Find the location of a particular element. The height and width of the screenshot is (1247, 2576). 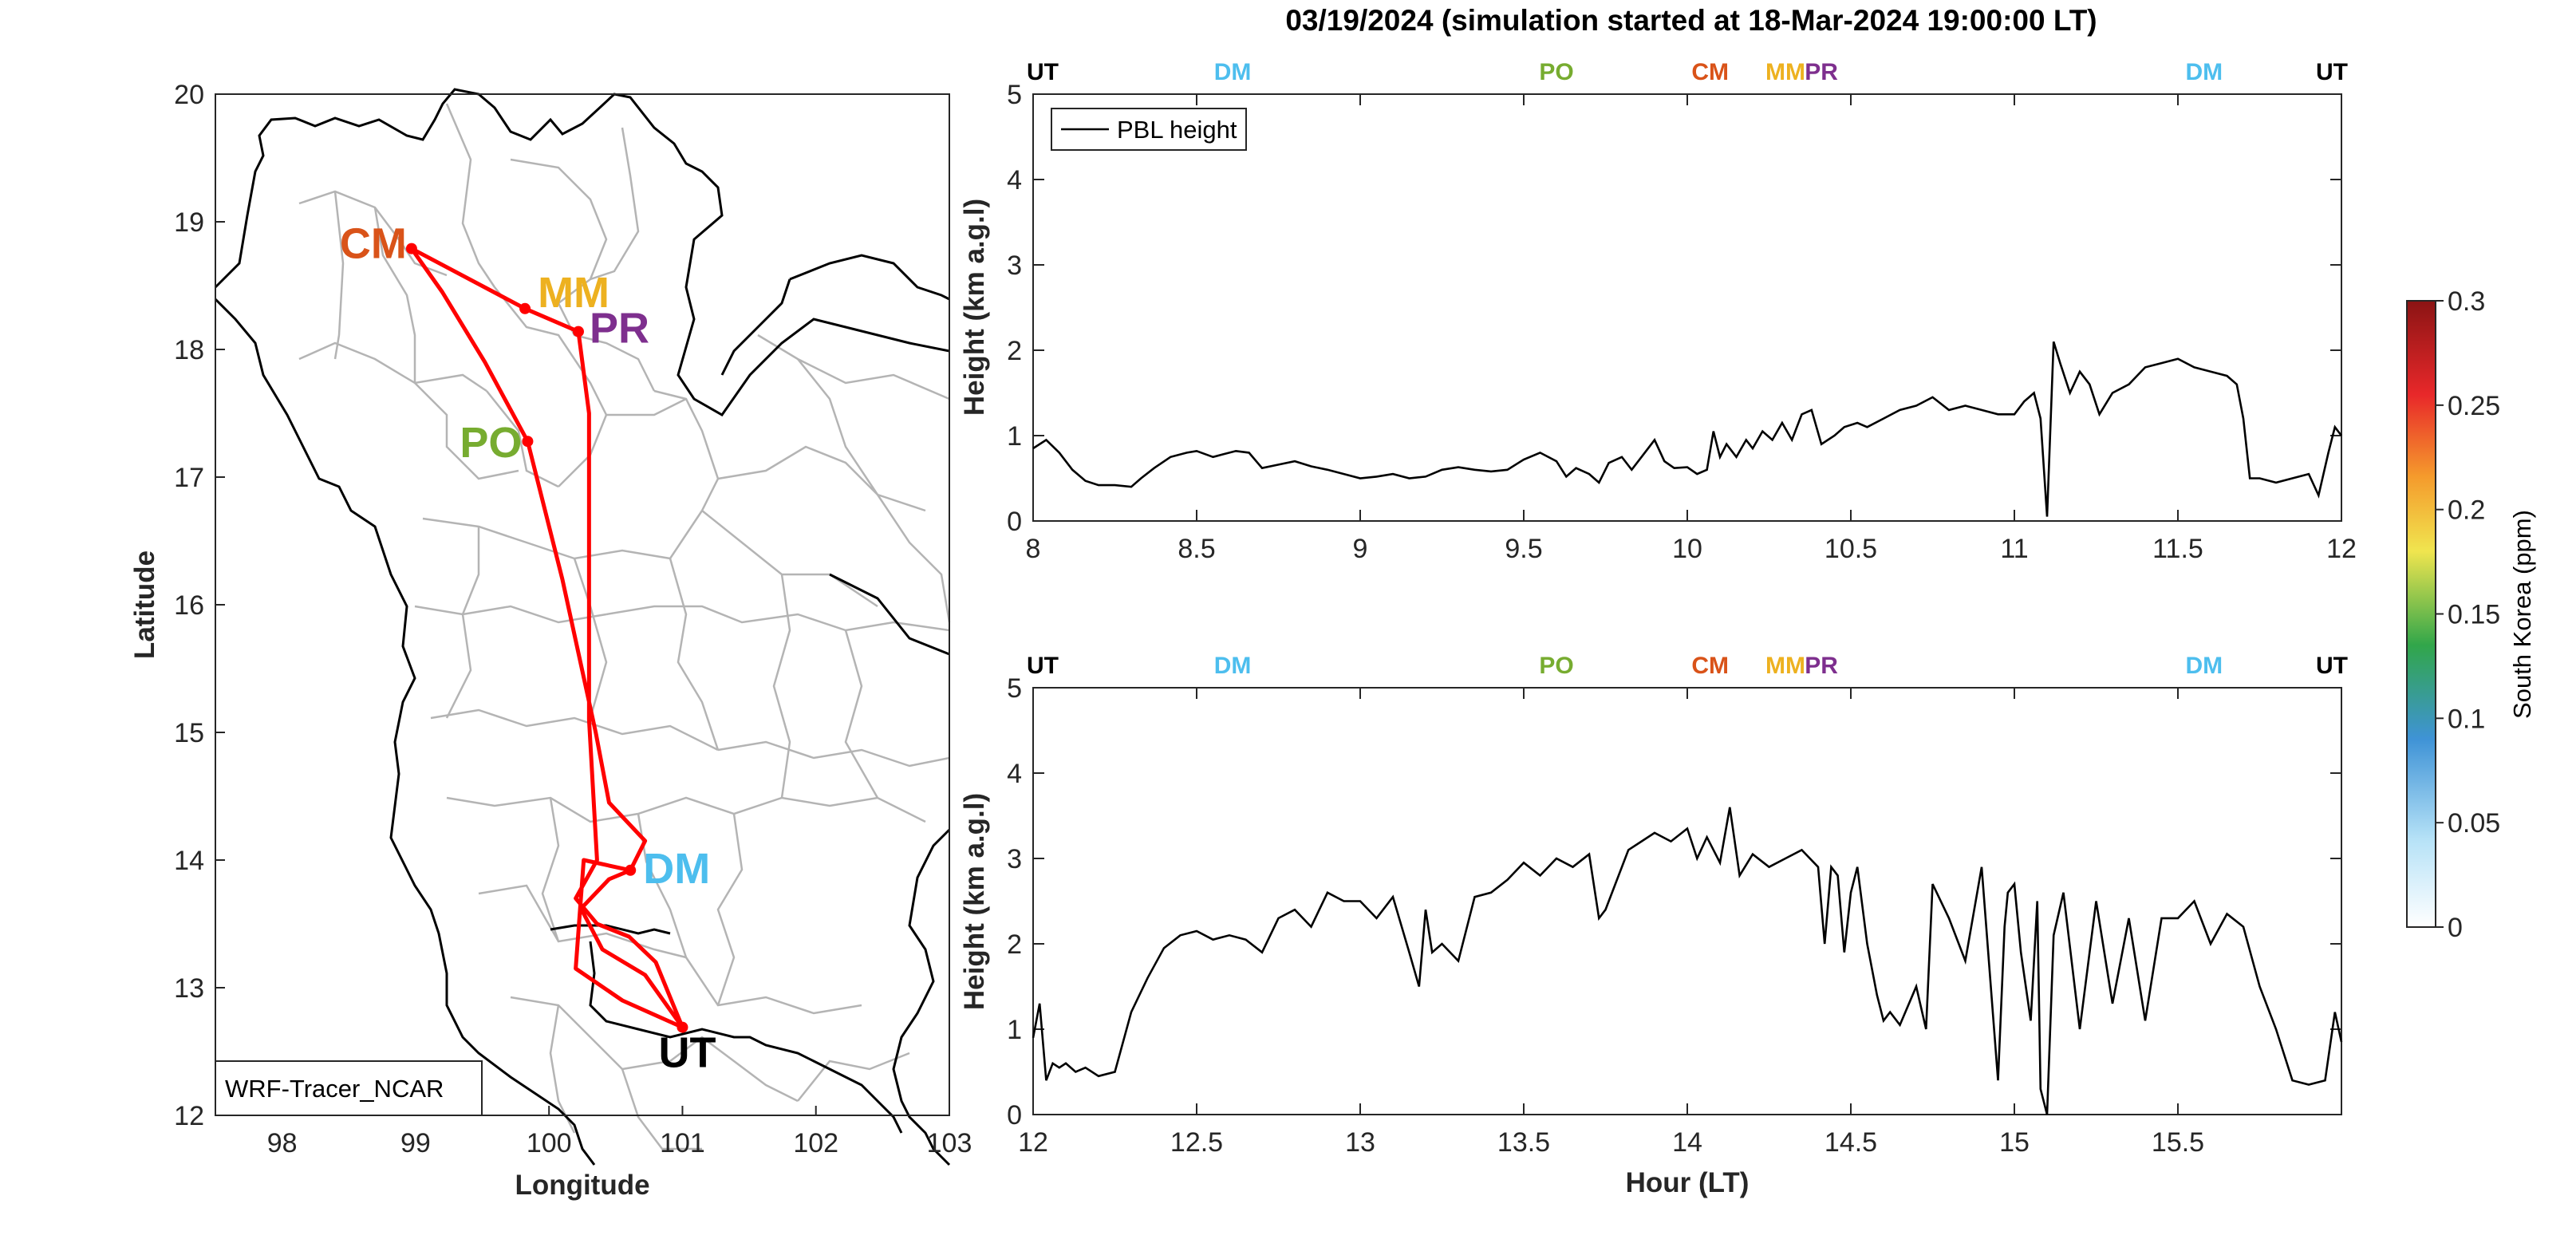

map-y-tick-label: 14 is located at coordinates (189, 861).